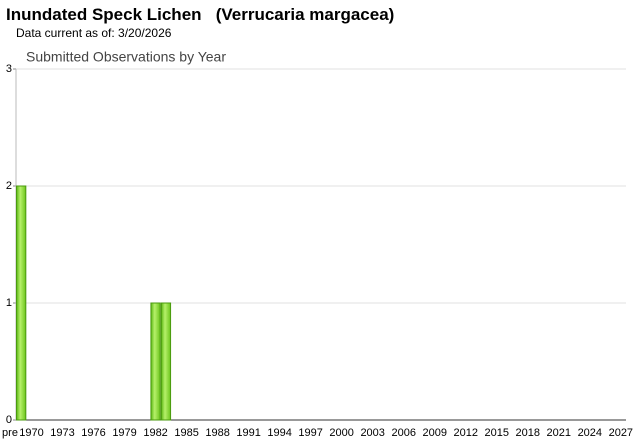 This screenshot has width=640, height=442. What do you see at coordinates (93, 433) in the screenshot?
I see `x-tick-label: 1976` at bounding box center [93, 433].